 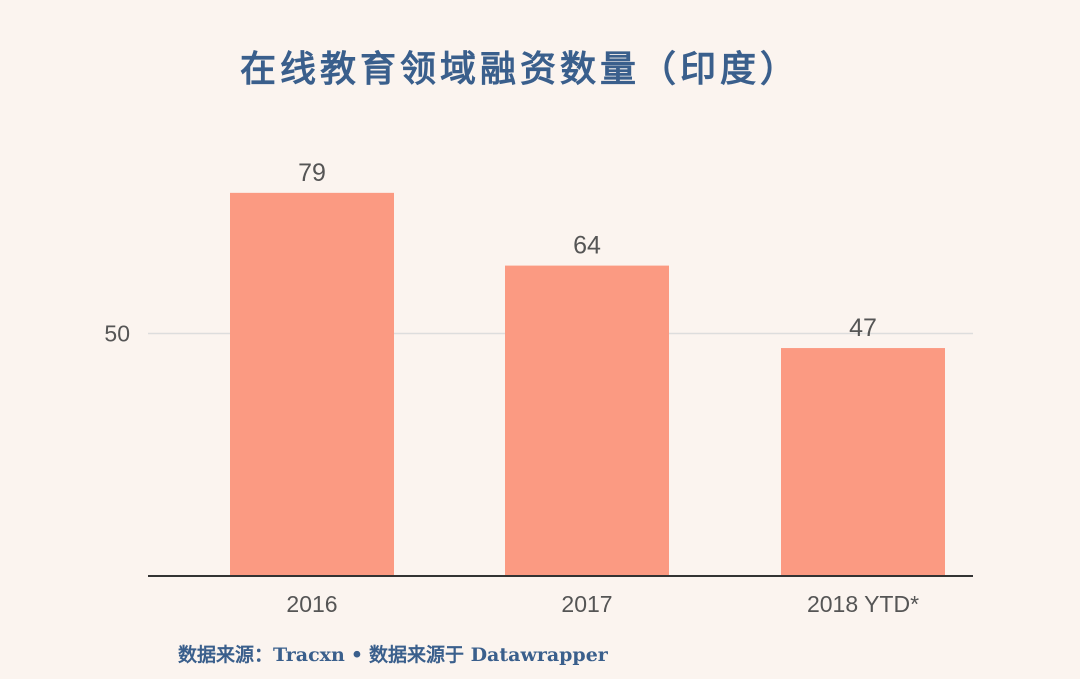 I want to click on x-tick-label: 2018 YTD*, so click(x=863, y=604).